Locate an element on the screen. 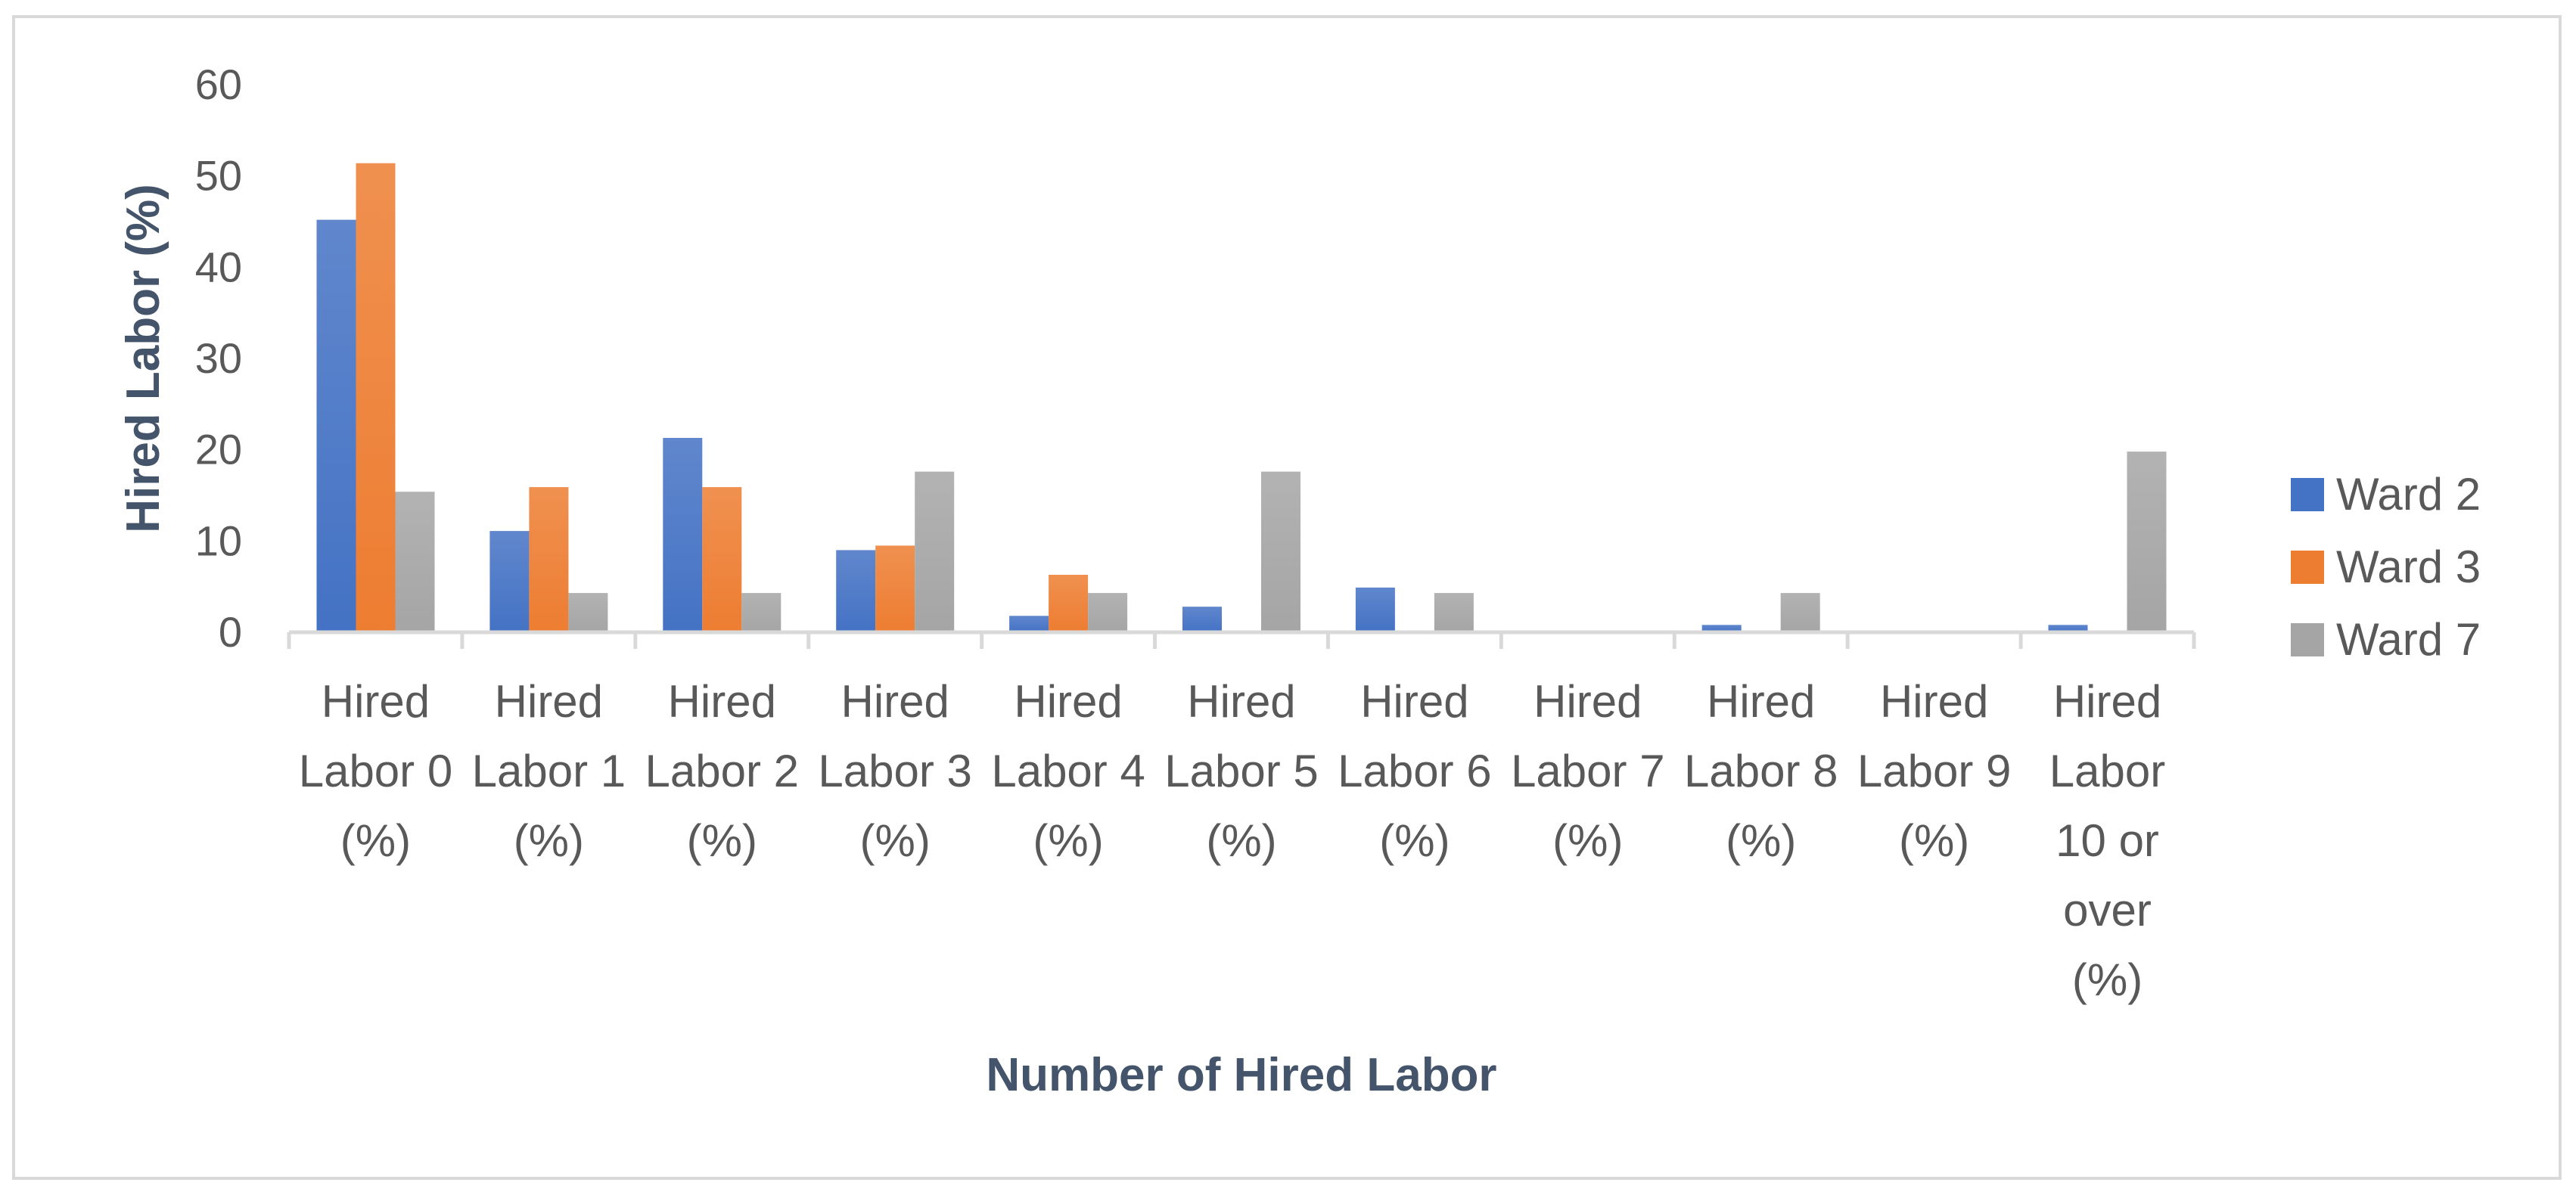  x-axis-title: Number of Hired Labor is located at coordinates (1241, 1075).